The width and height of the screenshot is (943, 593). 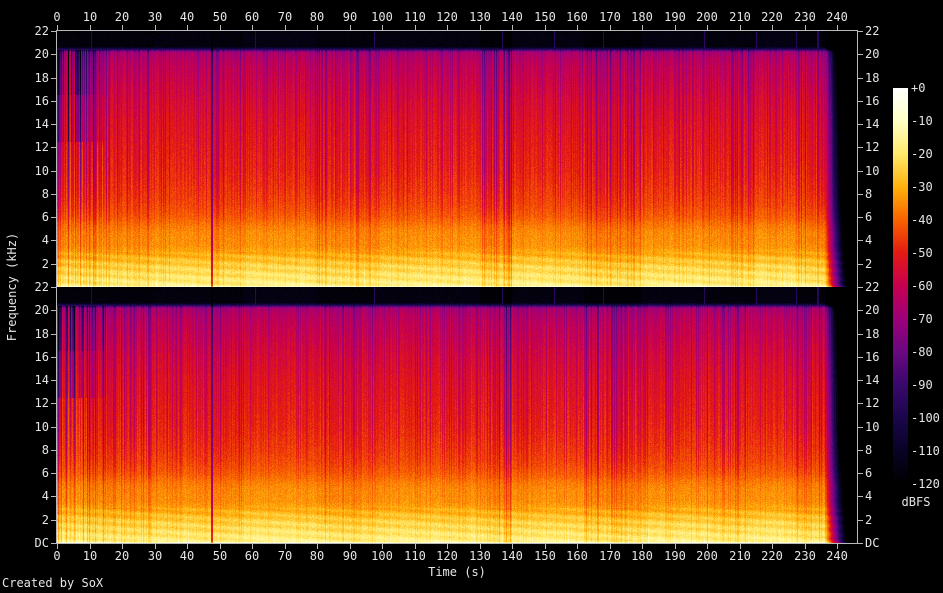 I want to click on colorbar-tick-label: -100, so click(x=925, y=418).